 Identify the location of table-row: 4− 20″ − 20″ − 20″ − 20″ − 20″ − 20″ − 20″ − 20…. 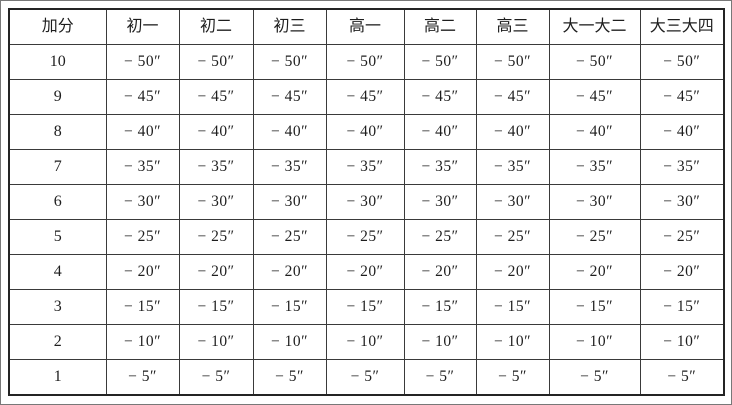
(366, 272).